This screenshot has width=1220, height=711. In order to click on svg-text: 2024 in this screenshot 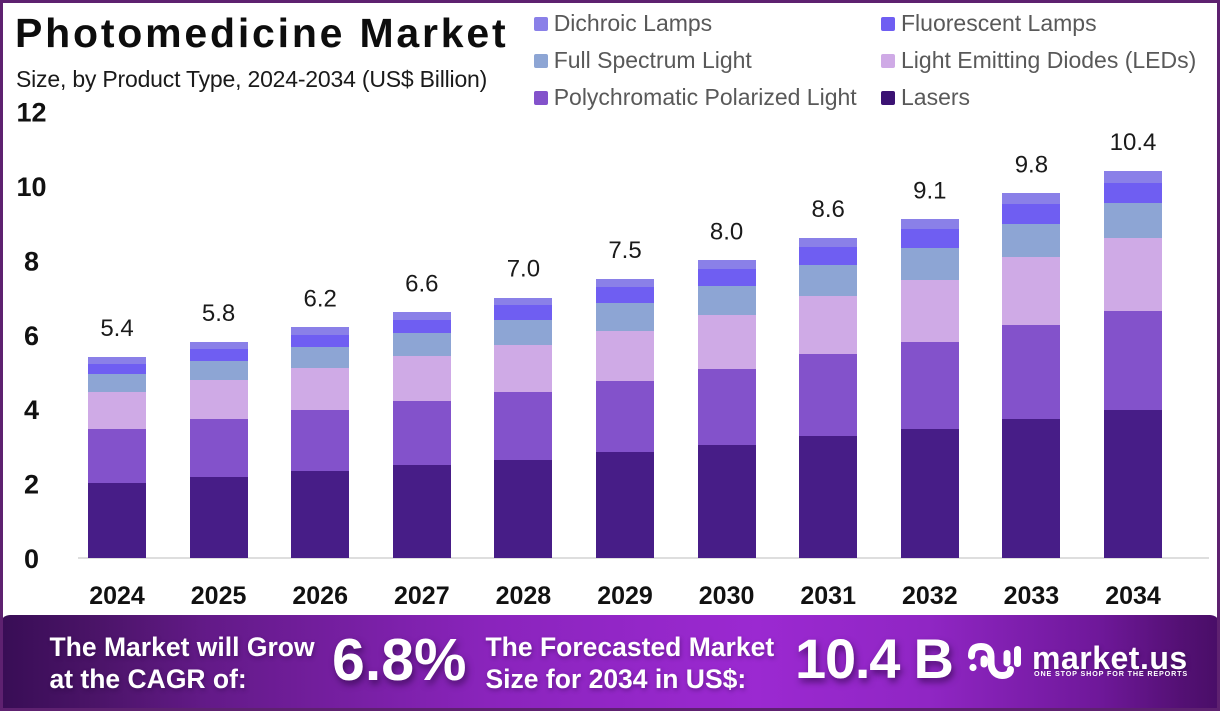, I will do `click(117, 596)`.